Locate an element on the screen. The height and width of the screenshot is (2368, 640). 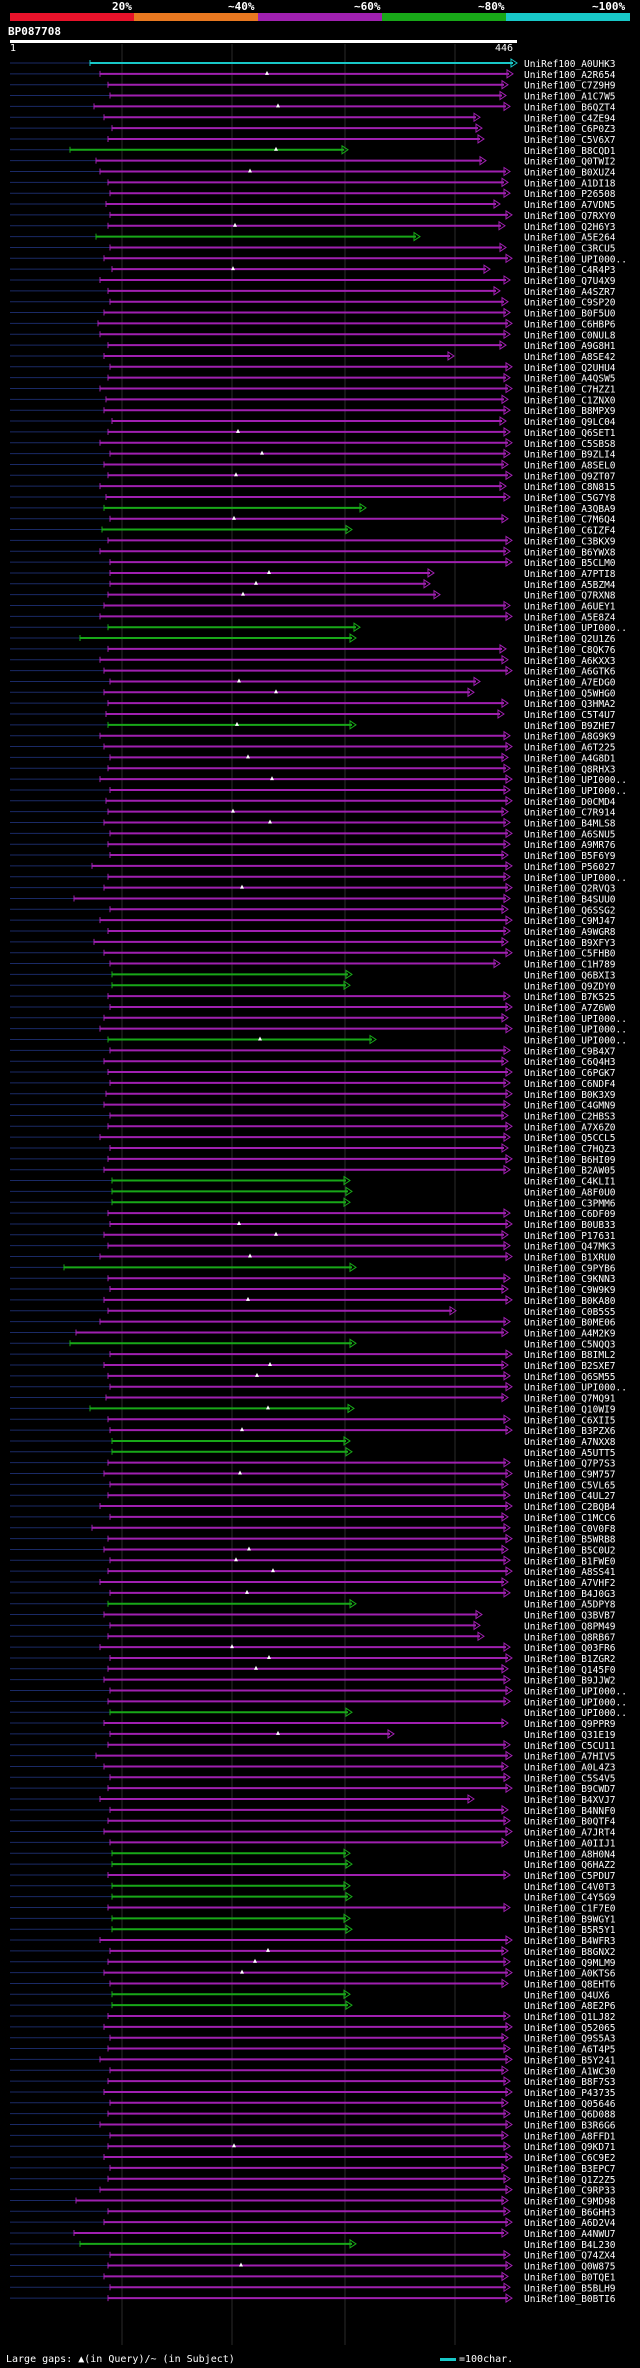
hit-label: UniRef100_C1MCC6 is located at coordinates (570, 1518).